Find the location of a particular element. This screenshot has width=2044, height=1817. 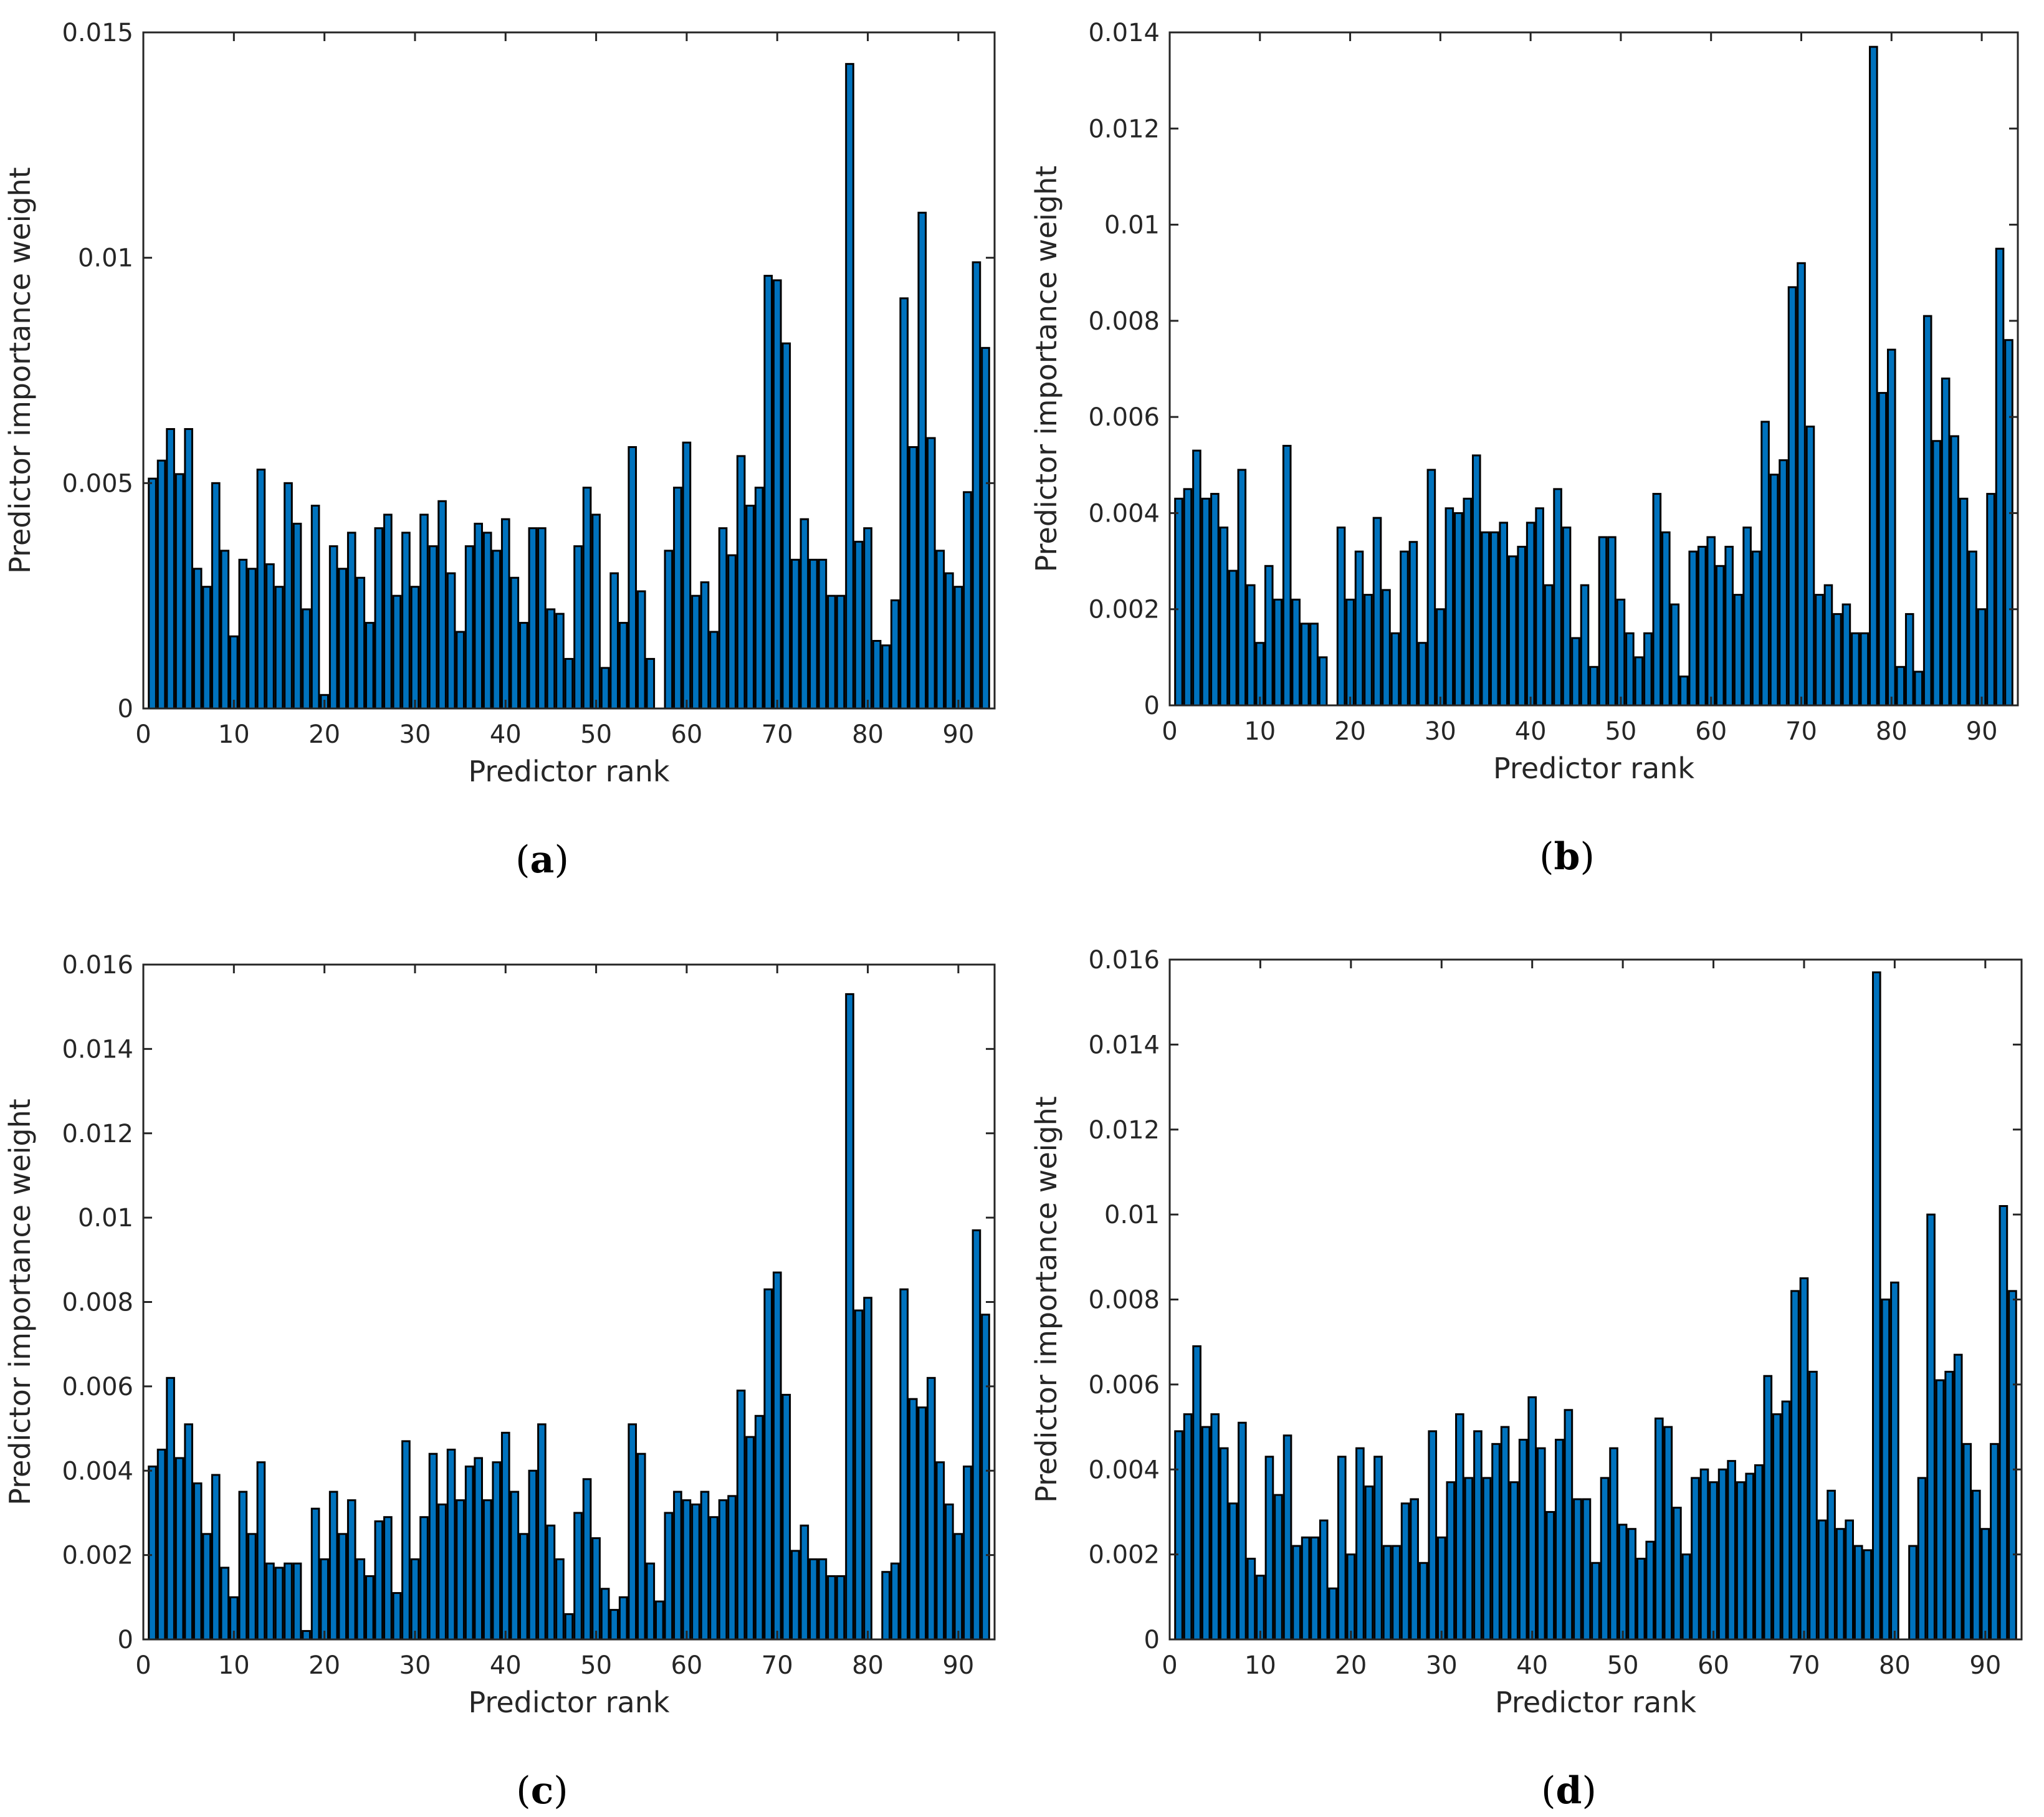

x-tick-label-c-30: 30 is located at coordinates (415, 1665).